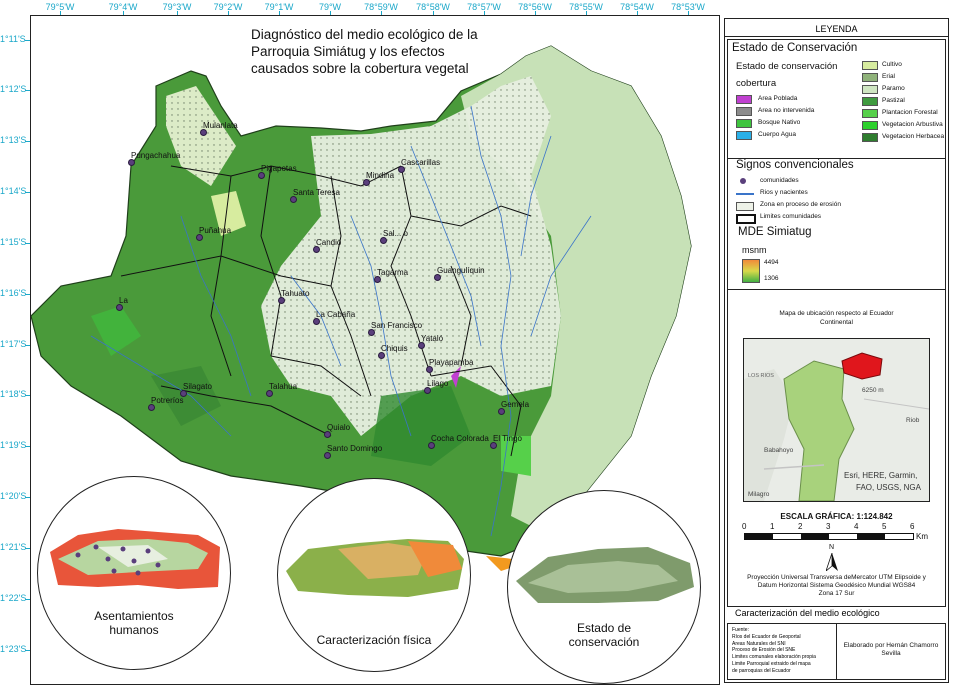 The height and width of the screenshot is (691, 961). I want to click on place-label: Chiquis, so click(394, 348).